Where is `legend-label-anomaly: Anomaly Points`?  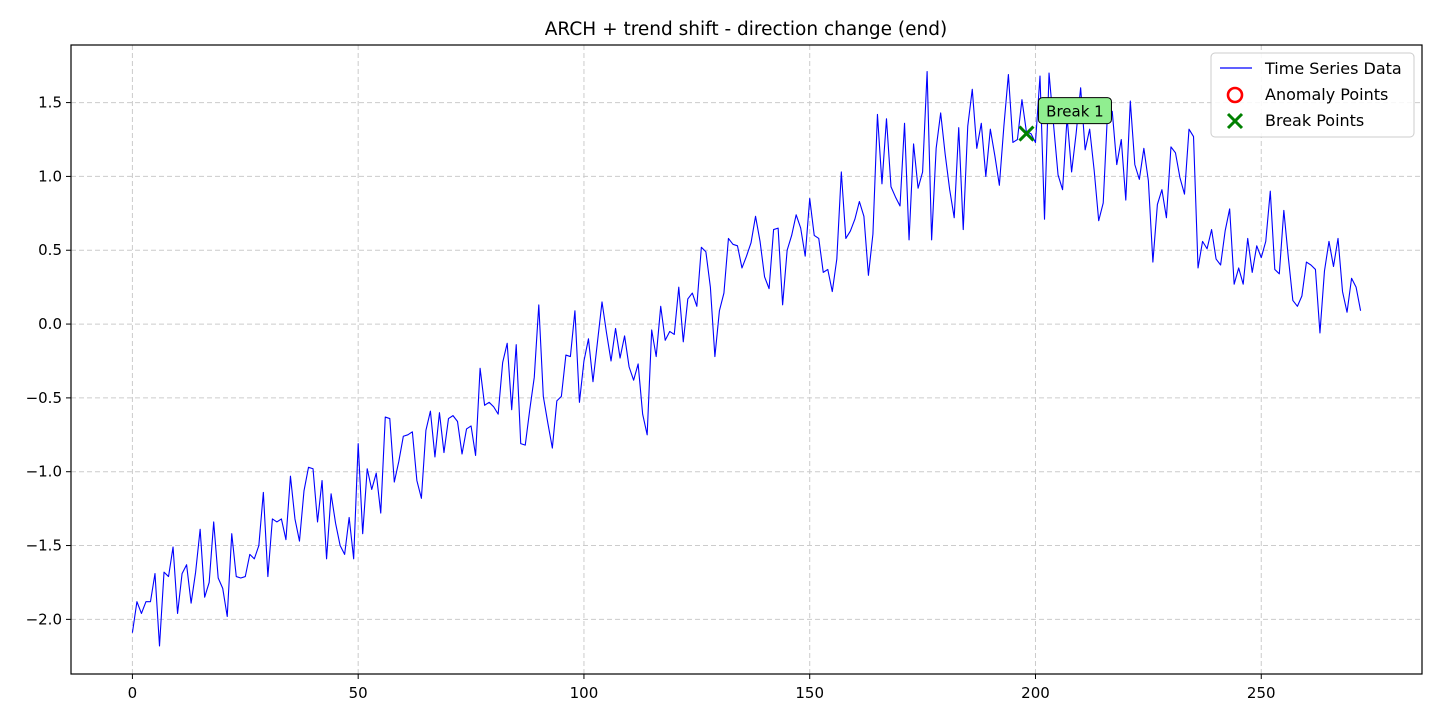 legend-label-anomaly: Anomaly Points is located at coordinates (1326, 94).